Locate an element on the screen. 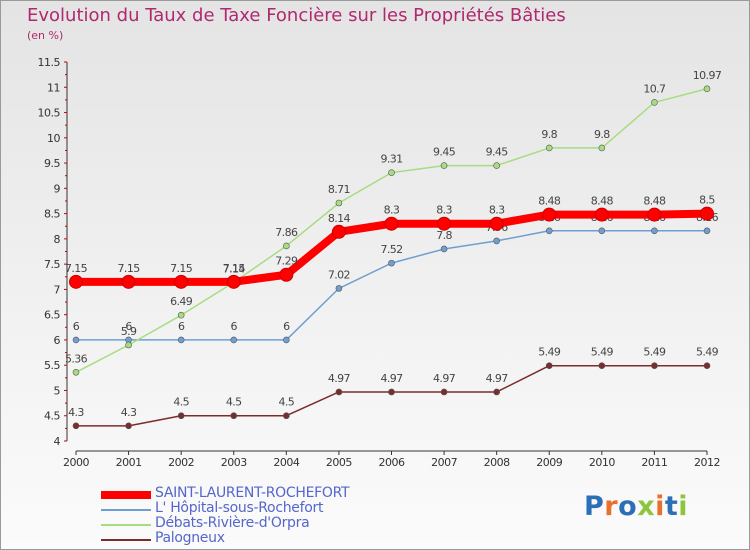 The width and height of the screenshot is (750, 550). data-label-2: 5.9 is located at coordinates (129, 331).